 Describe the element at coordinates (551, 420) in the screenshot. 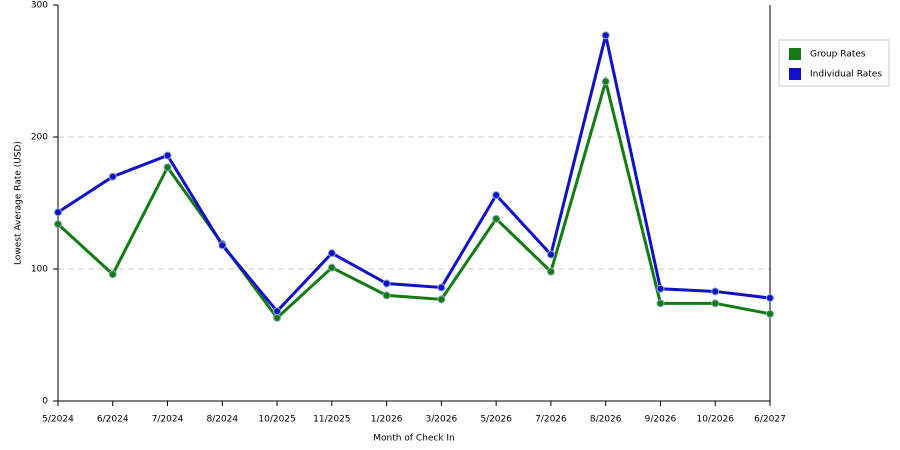

I see `x-tick-label: 7/2026` at that location.